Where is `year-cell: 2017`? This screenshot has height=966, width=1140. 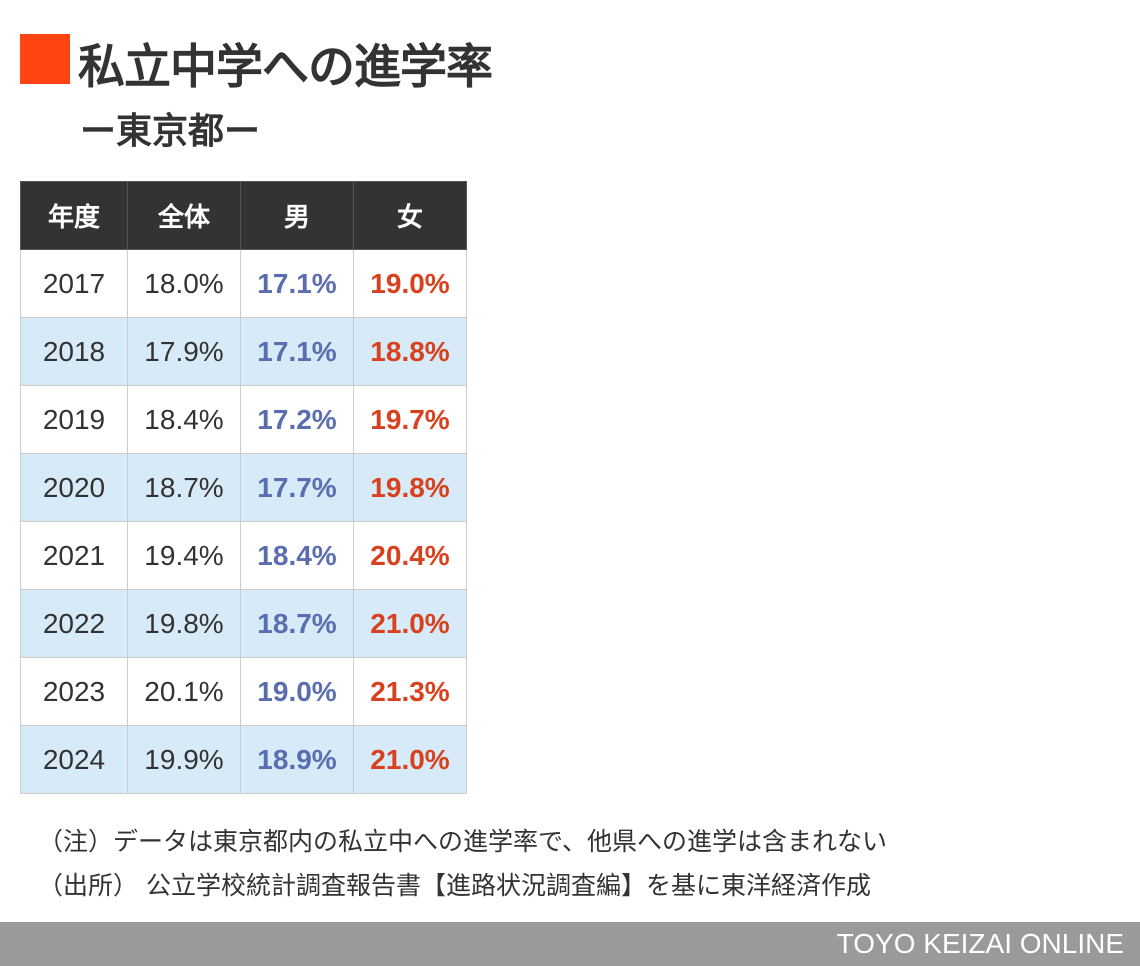 year-cell: 2017 is located at coordinates (74, 283).